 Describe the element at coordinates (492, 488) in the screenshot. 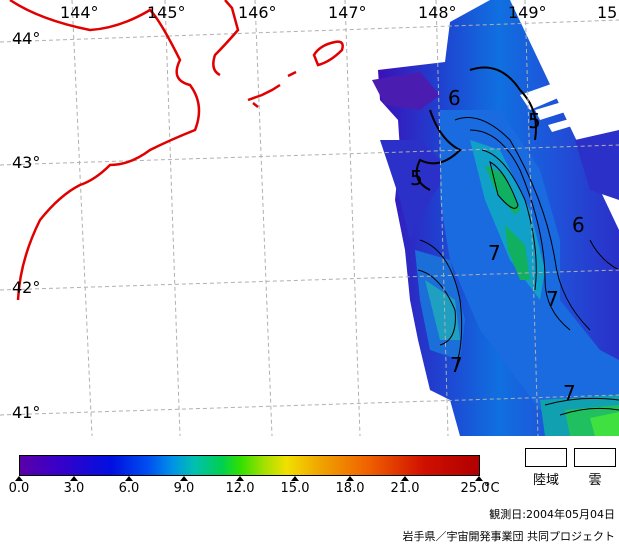

I see `unit-label: °C` at that location.